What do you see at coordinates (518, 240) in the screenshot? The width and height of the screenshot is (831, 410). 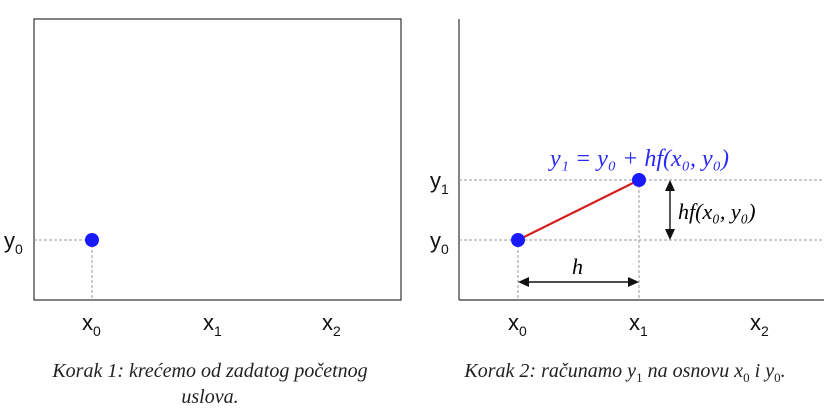 I see `start-point` at bounding box center [518, 240].